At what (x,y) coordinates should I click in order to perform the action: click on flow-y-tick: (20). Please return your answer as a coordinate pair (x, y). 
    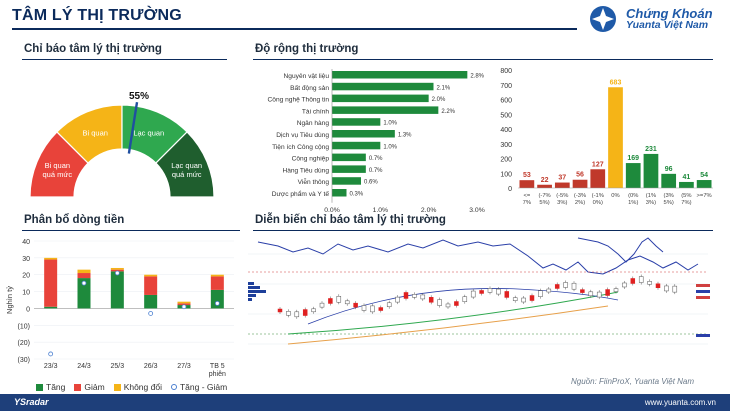
    Looking at the image, I should click on (24, 343).